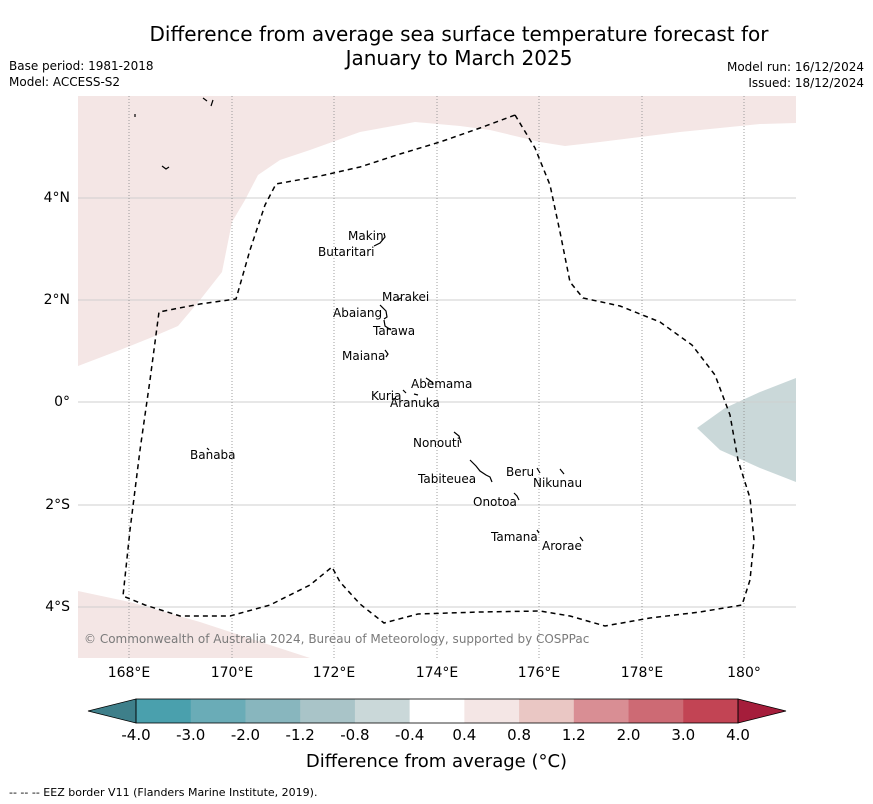 The image size is (873, 804). Describe the element at coordinates (738, 735) in the screenshot. I see `colorbar-tick-label: 4.0` at that location.